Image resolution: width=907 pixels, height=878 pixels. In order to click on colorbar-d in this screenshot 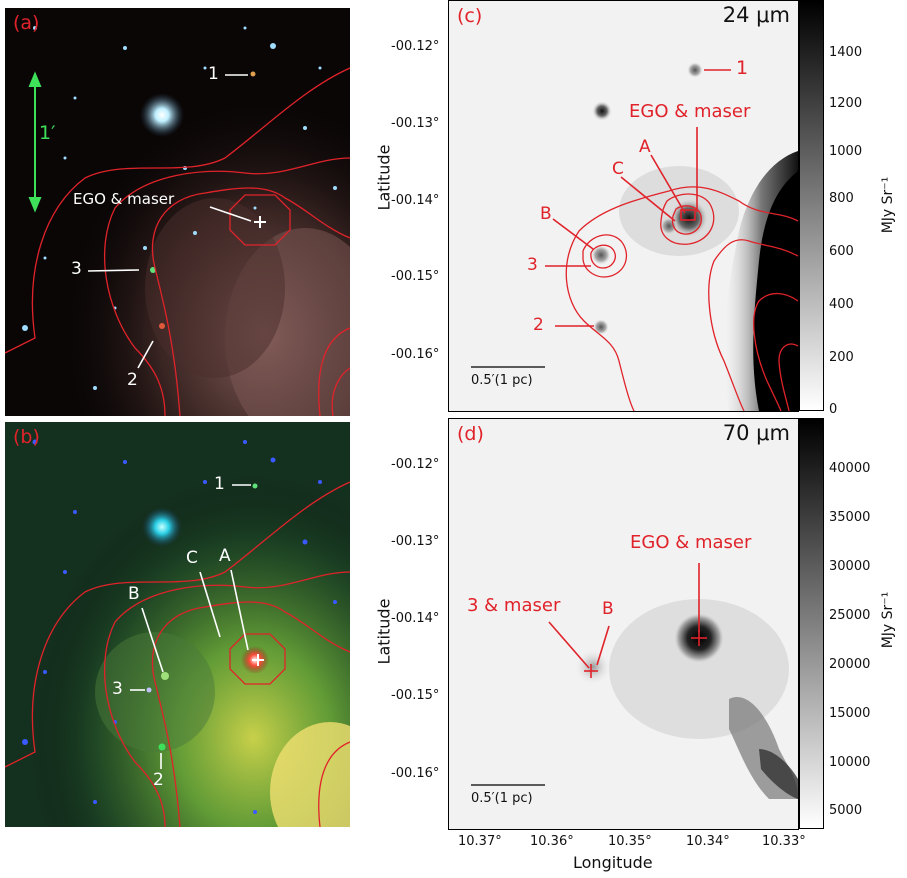, I will do `click(811, 623)`.